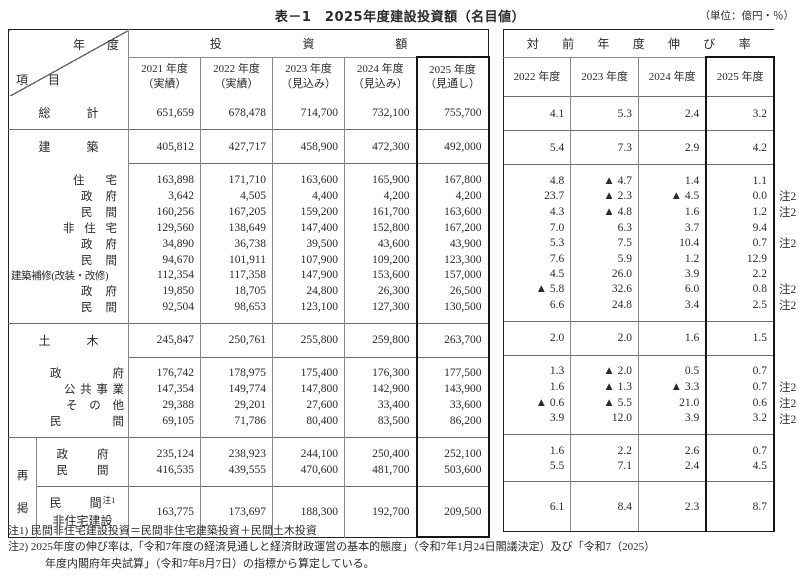  I want to click on year-header: 2025 年度 （見通し）, so click(452, 76).